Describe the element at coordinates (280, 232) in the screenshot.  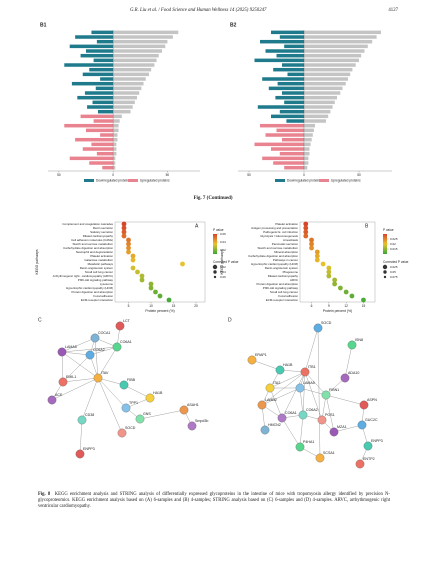
I see `y-tick-label: Pathogenic E. coli infection` at that location.